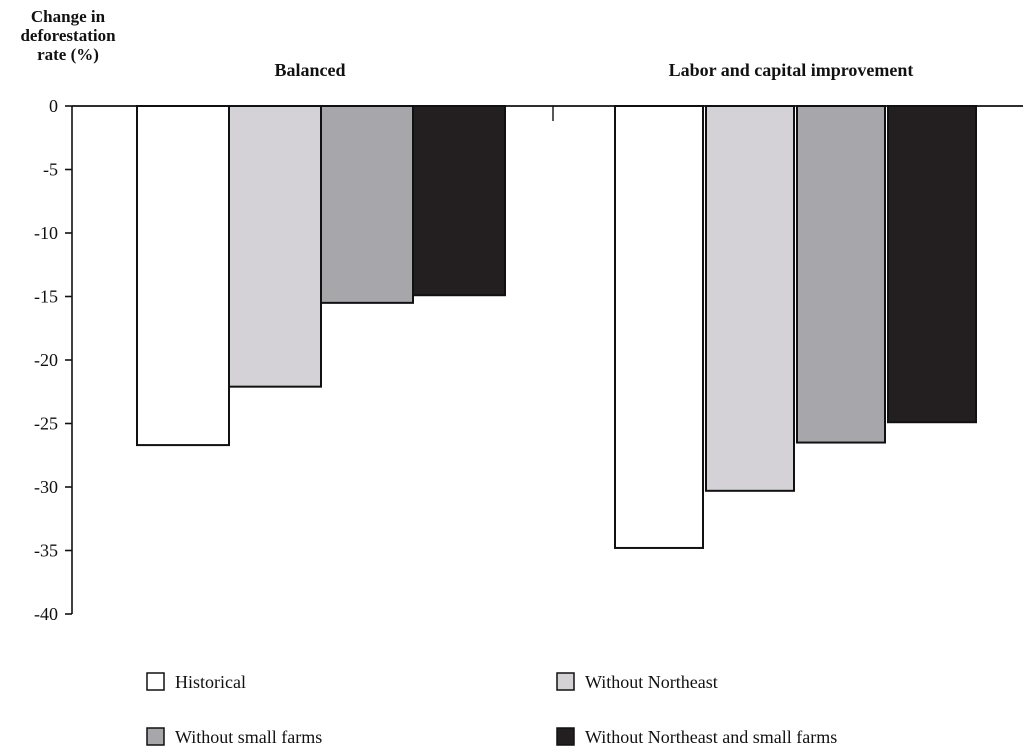 This screenshot has width=1023, height=754. Describe the element at coordinates (46, 360) in the screenshot. I see `y-tick-label: -20` at that location.